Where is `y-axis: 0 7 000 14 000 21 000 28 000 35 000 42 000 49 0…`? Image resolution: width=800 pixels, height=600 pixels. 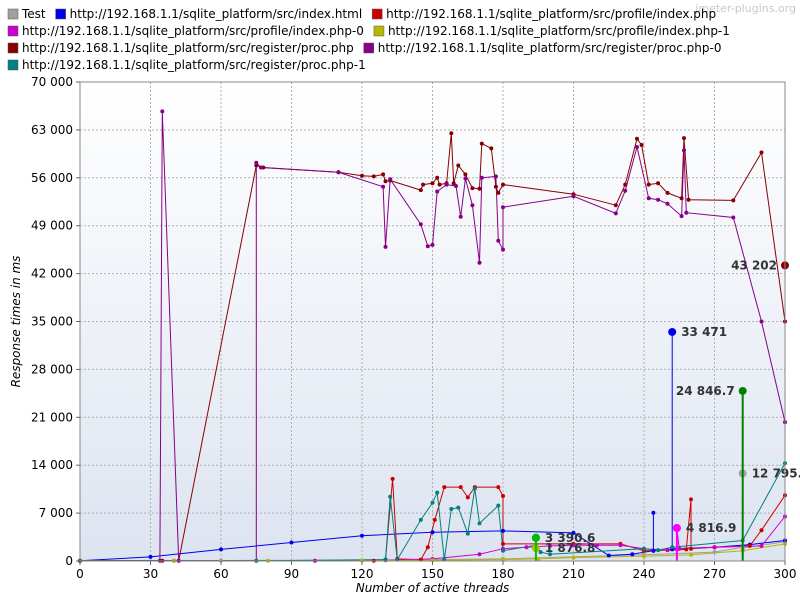
y-axis: 0 7 000 14 000 21 000 28 000 35 000 42 000 49 0… is located at coordinates (55, 321).